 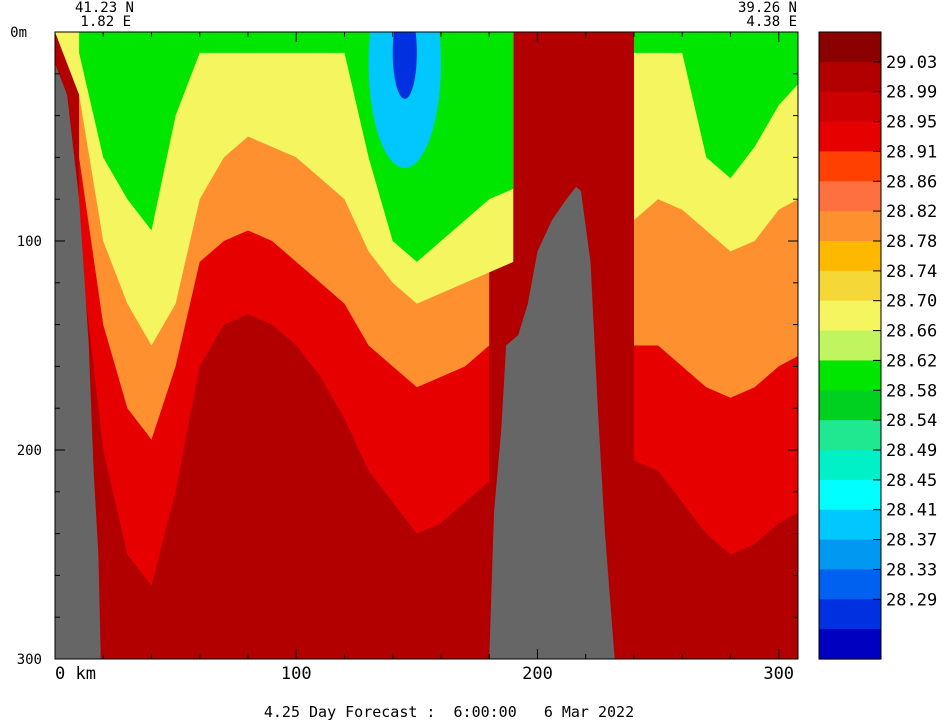 What do you see at coordinates (78, 345) in the screenshot?
I see `western-slope` at bounding box center [78, 345].